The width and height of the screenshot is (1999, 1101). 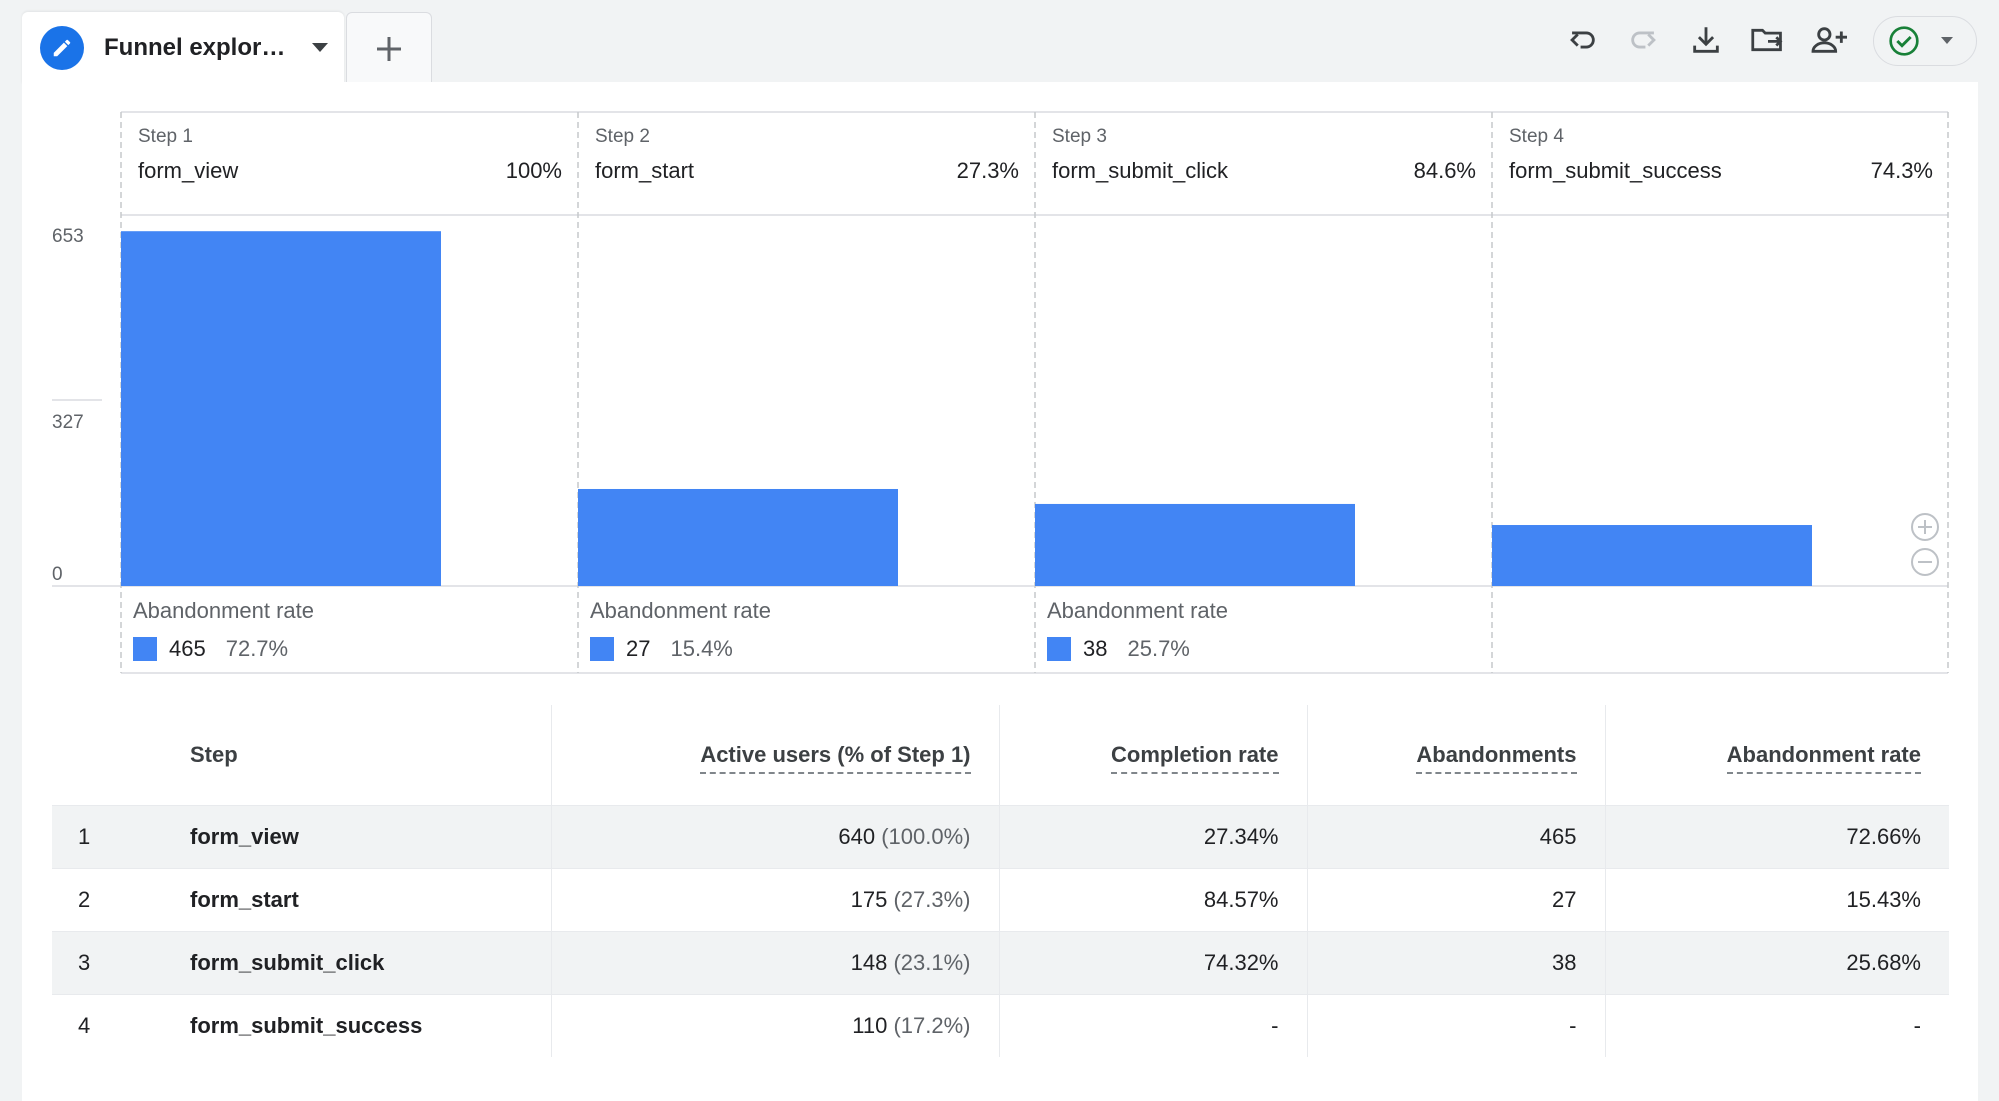 What do you see at coordinates (349, 164) in the screenshot?
I see `step-header-1: Step 1 form_view 100%` at bounding box center [349, 164].